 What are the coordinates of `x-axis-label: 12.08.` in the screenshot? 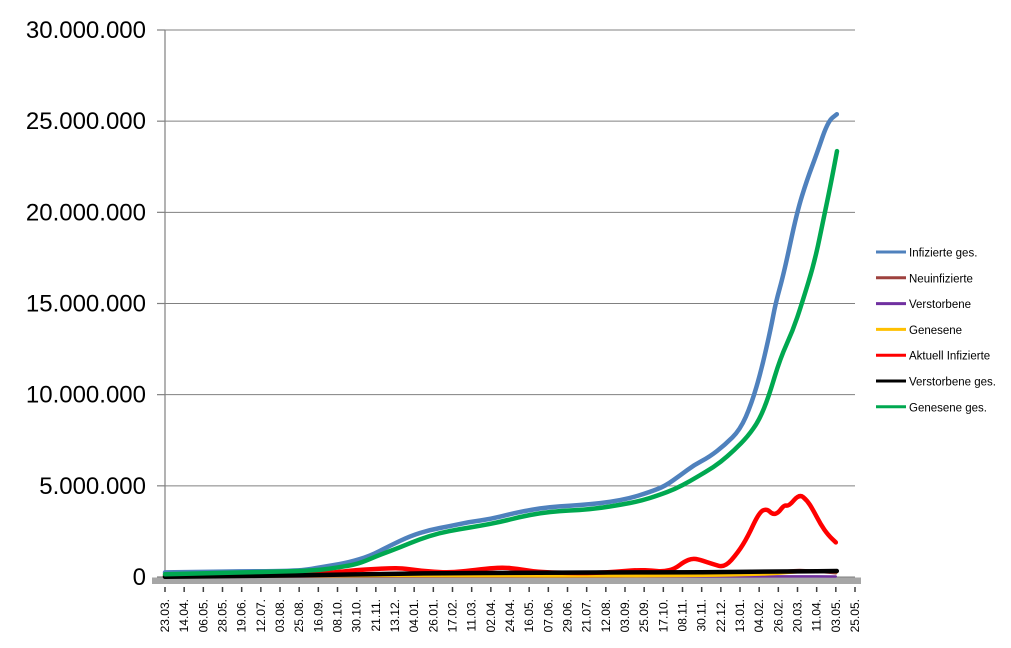 It's located at (606, 615).